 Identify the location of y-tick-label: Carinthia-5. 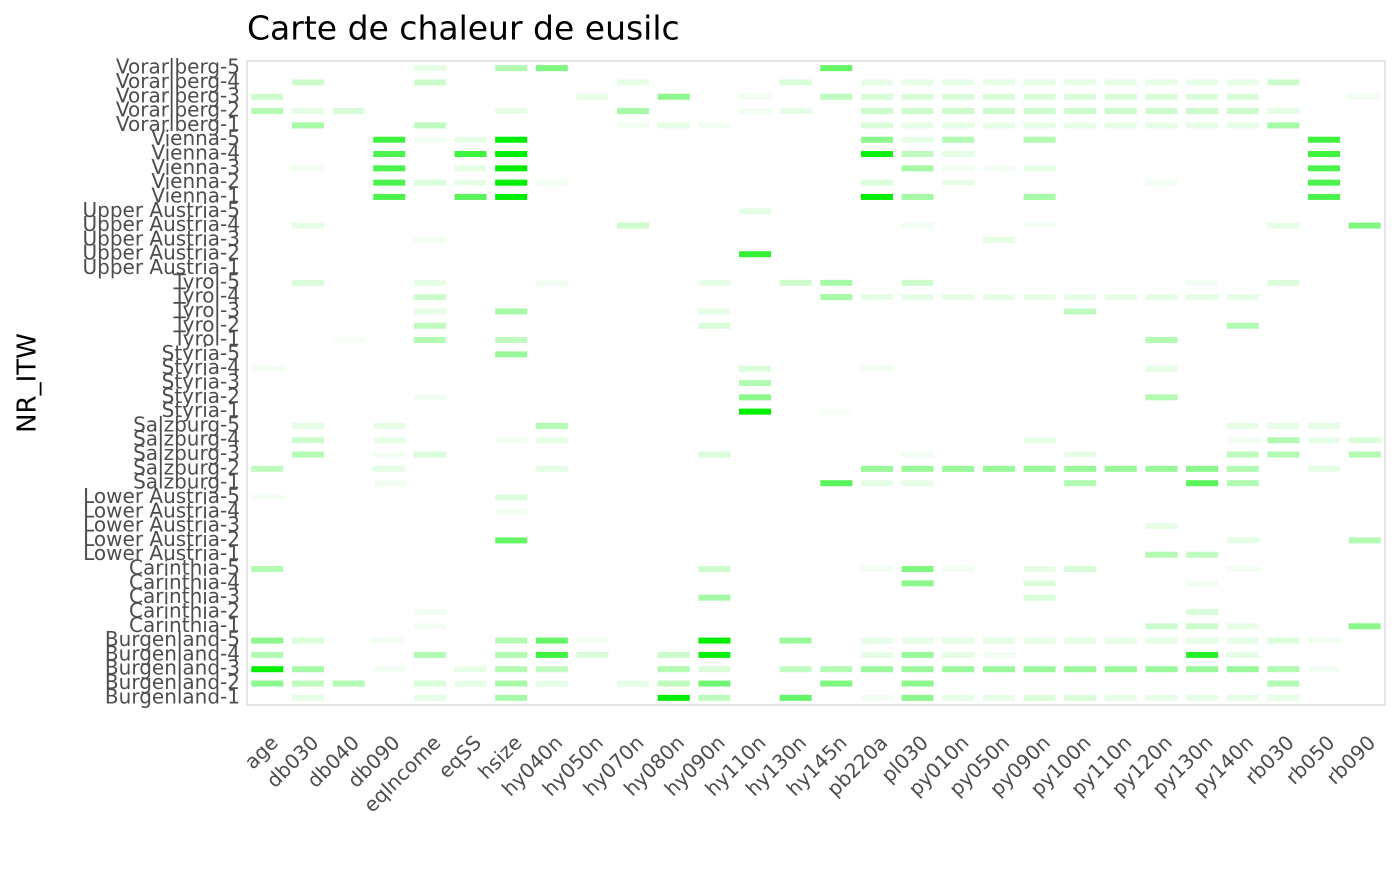
(184, 568).